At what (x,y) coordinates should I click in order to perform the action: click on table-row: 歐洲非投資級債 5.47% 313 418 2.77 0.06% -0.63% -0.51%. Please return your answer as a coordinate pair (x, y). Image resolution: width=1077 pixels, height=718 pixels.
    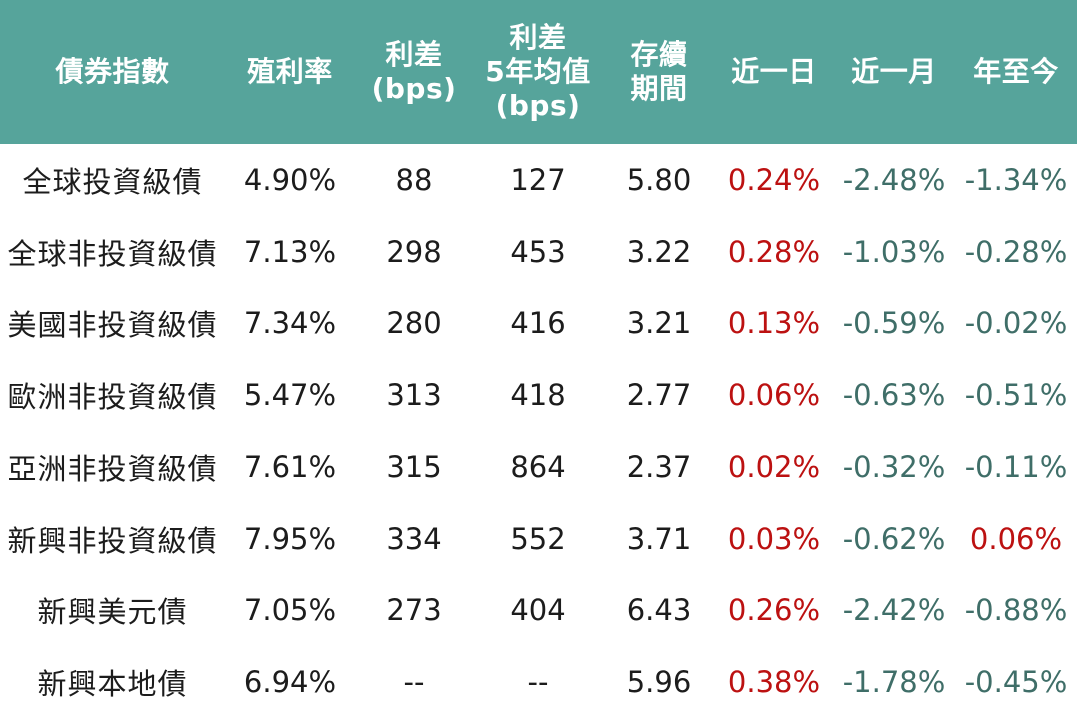
    Looking at the image, I should click on (538, 395).